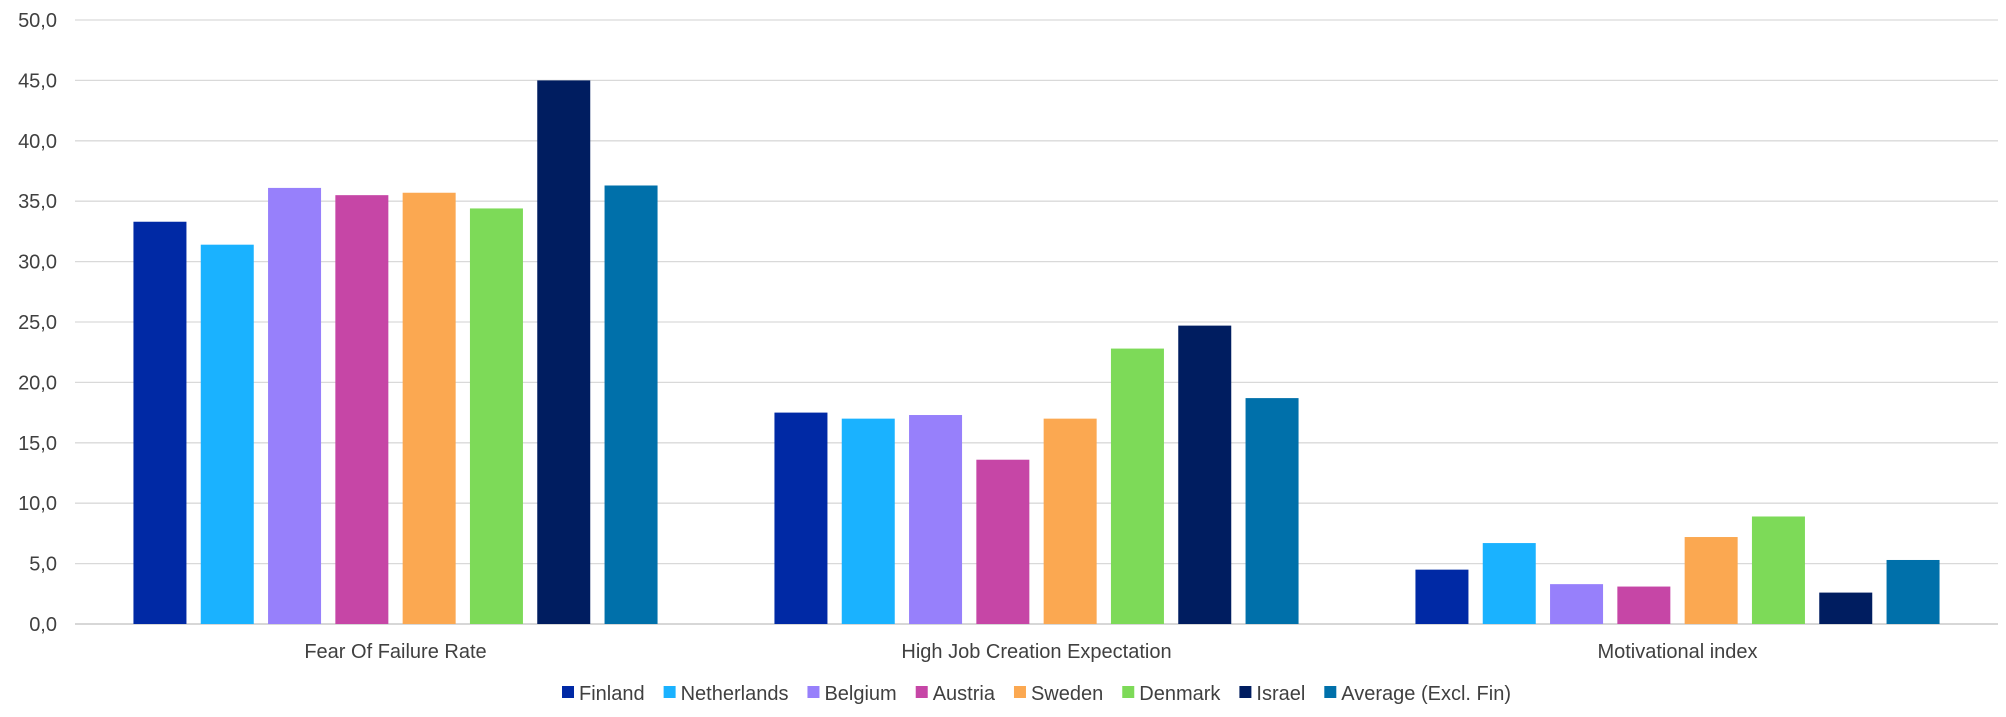  What do you see at coordinates (395, 652) in the screenshot?
I see `x-category-label: Fear Of Failure Rate` at bounding box center [395, 652].